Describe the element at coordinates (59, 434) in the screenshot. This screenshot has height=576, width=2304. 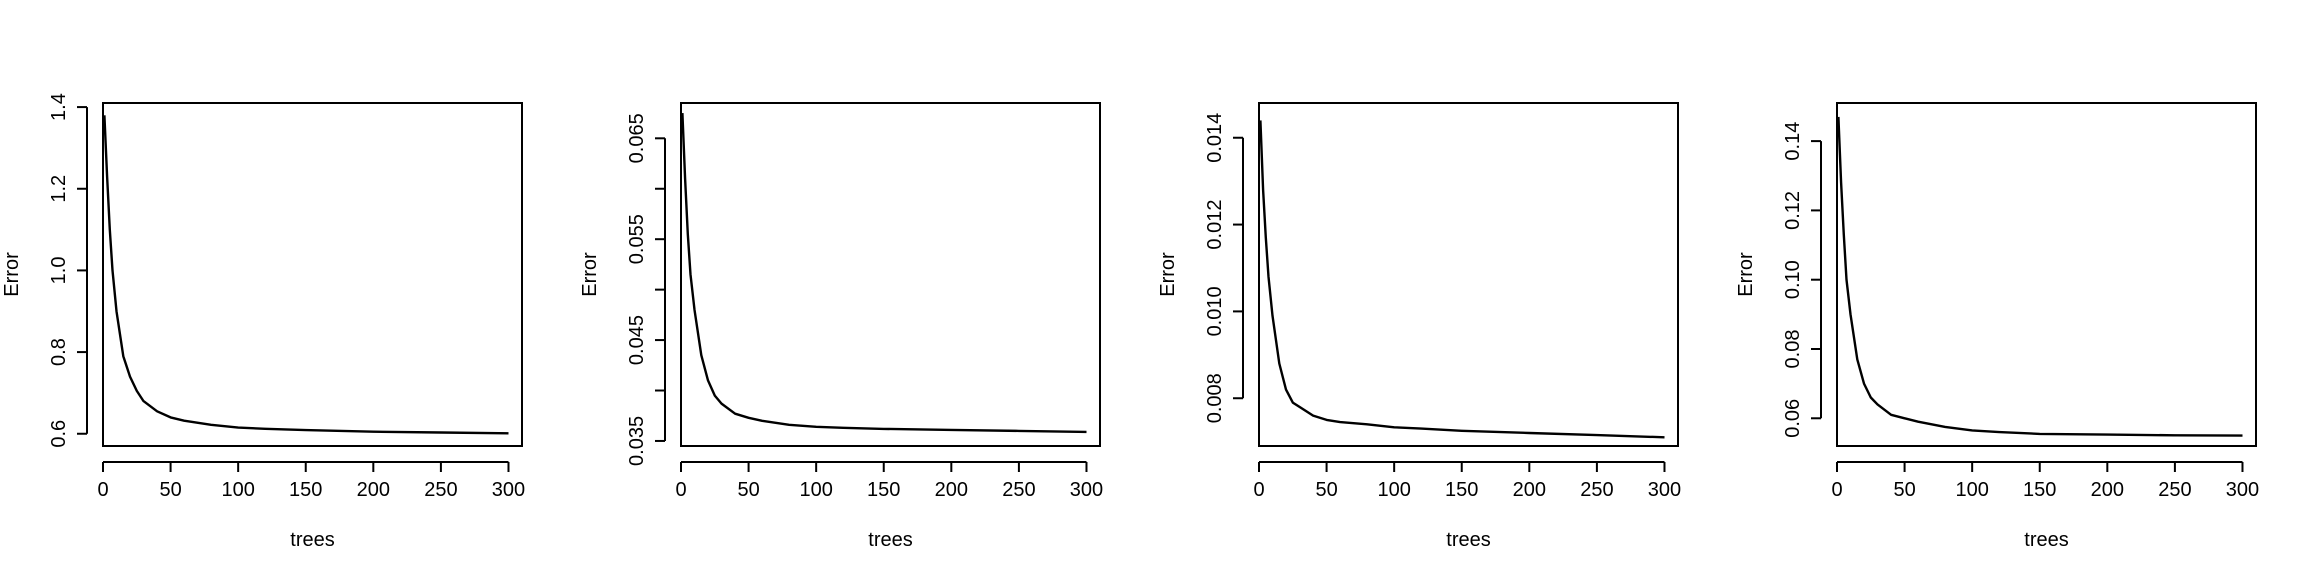
I see `y-tick-label: 0.6` at that location.